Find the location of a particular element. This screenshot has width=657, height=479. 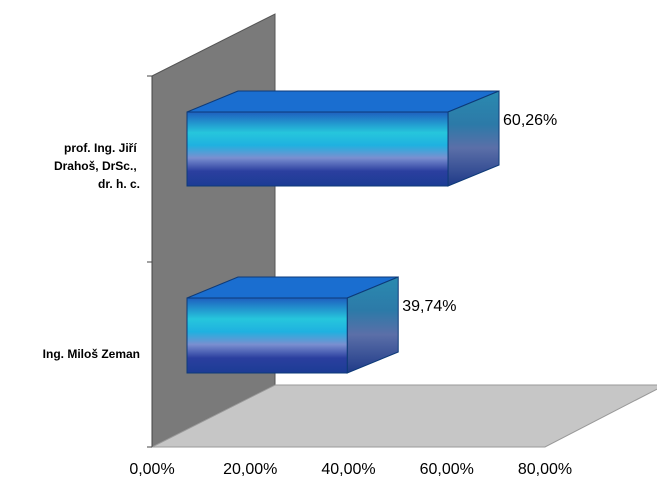

bar-1: 39,74% is located at coordinates (321, 325).